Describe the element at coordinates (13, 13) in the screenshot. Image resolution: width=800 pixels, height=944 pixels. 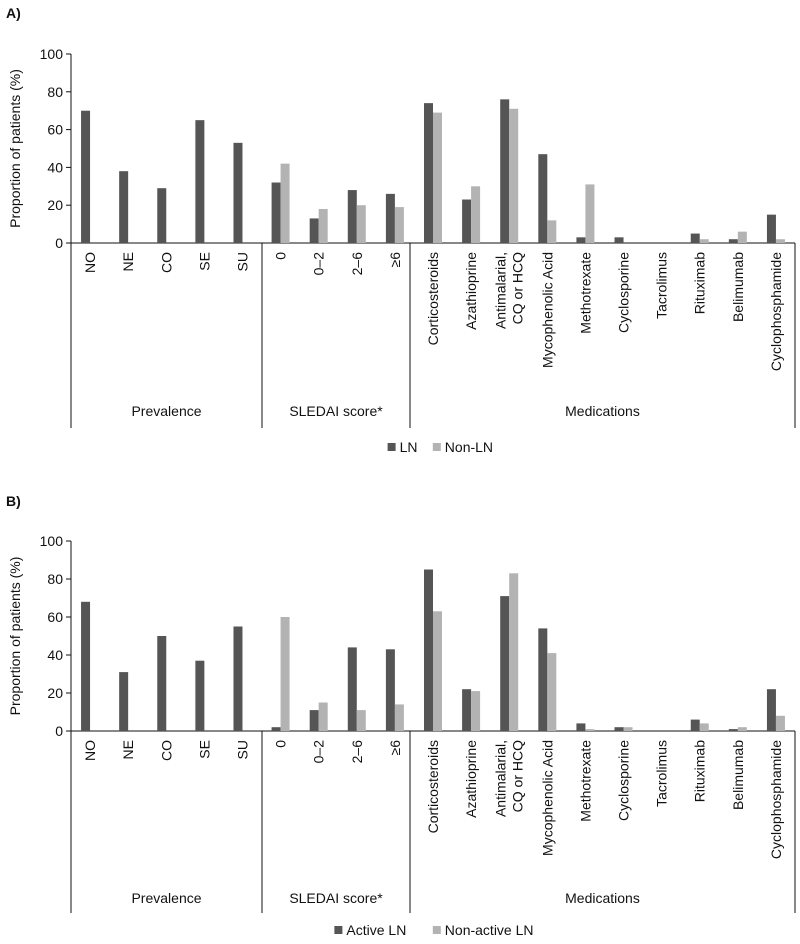
I see `panel-label: A)` at that location.